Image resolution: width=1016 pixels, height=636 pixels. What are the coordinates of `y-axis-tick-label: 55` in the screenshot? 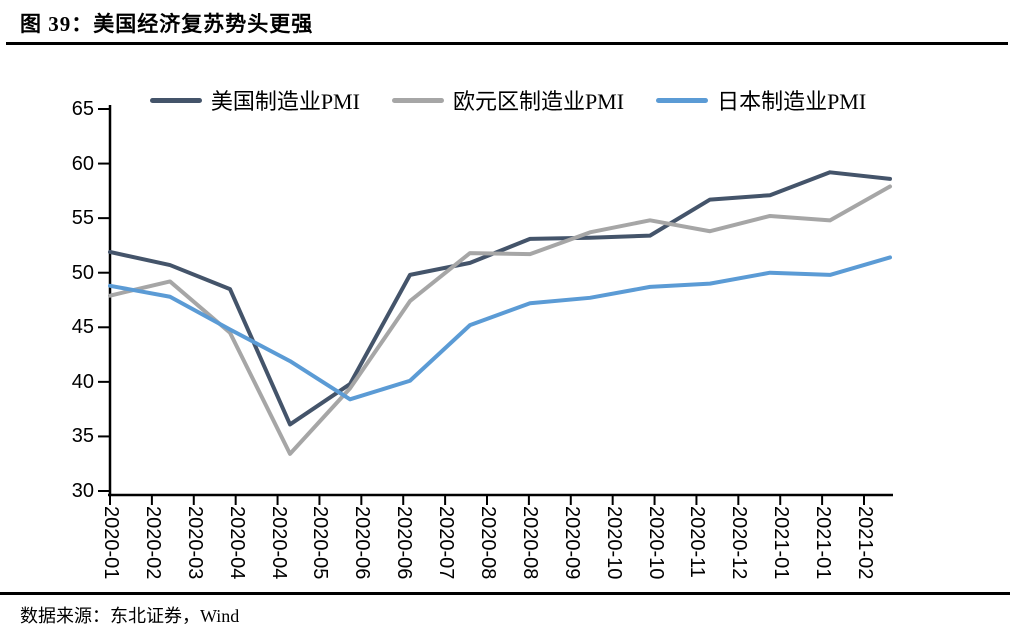 It's located at (82, 218).